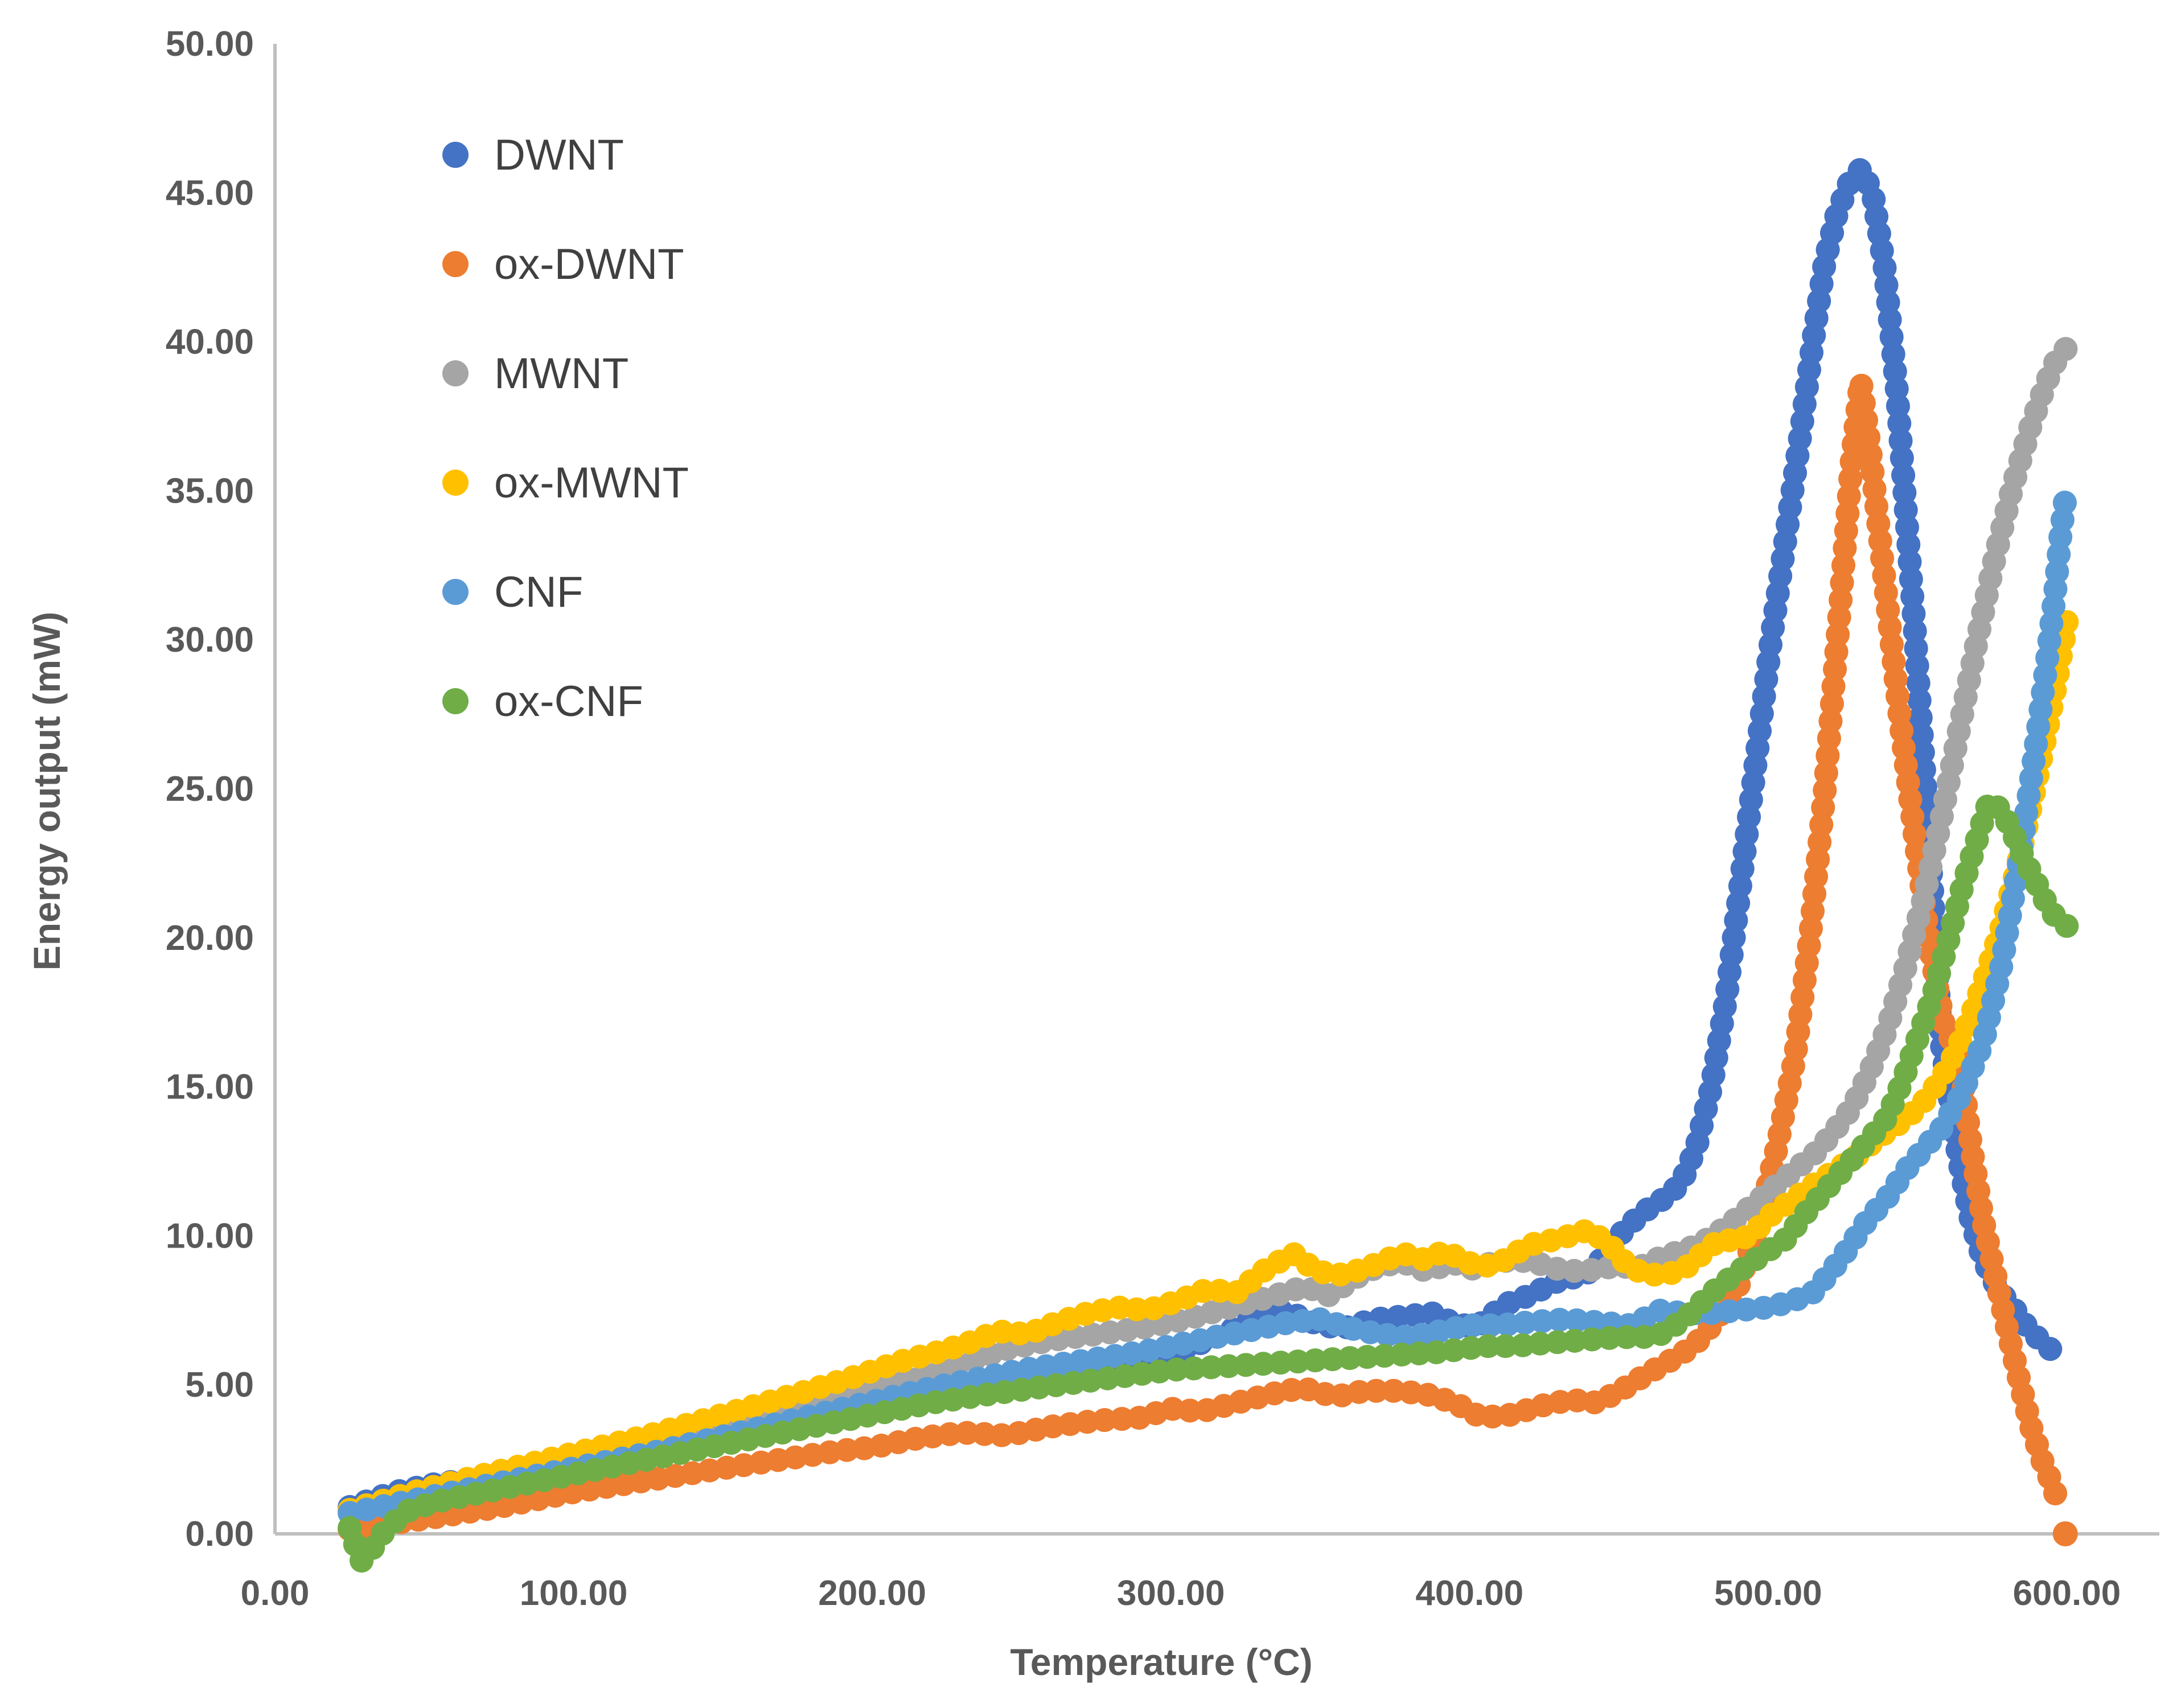 This screenshot has height=1708, width=2177. Describe the element at coordinates (210, 44) in the screenshot. I see `y-tick-label: 50.00` at that location.